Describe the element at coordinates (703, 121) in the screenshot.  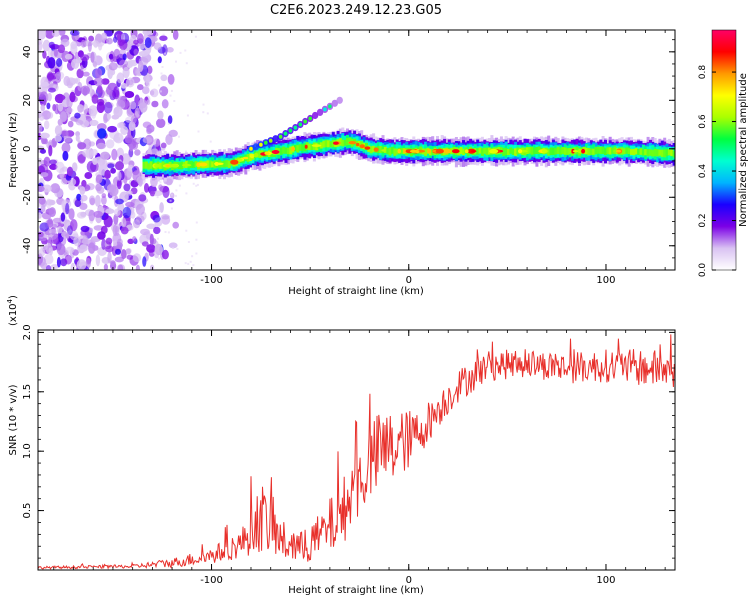
I see `colorbar-tick-label: 0.6` at that location.